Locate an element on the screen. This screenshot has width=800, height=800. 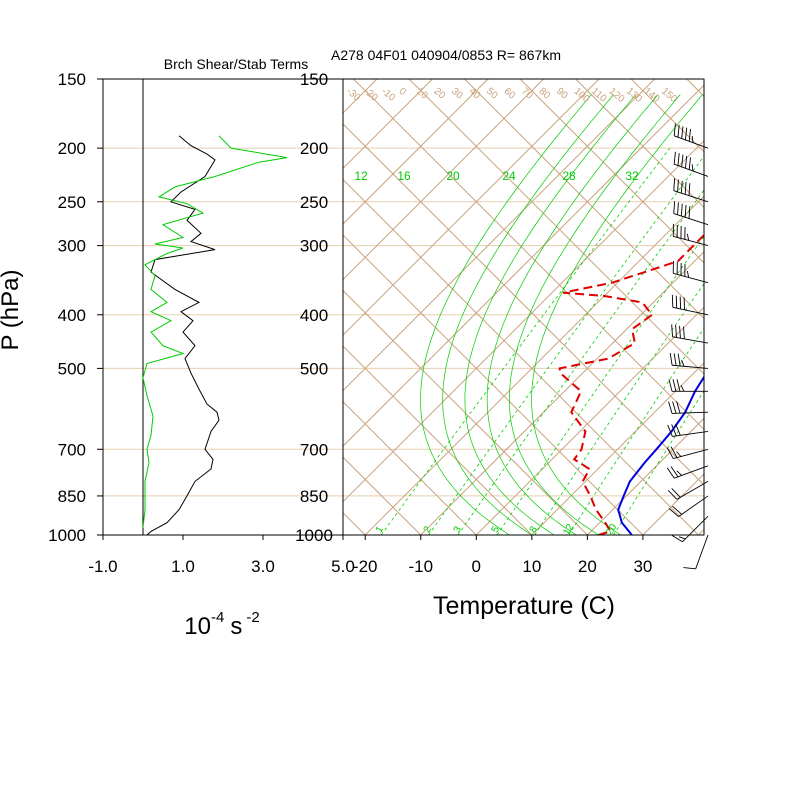
left-pressure-label-850: 850 is located at coordinates (72, 496).